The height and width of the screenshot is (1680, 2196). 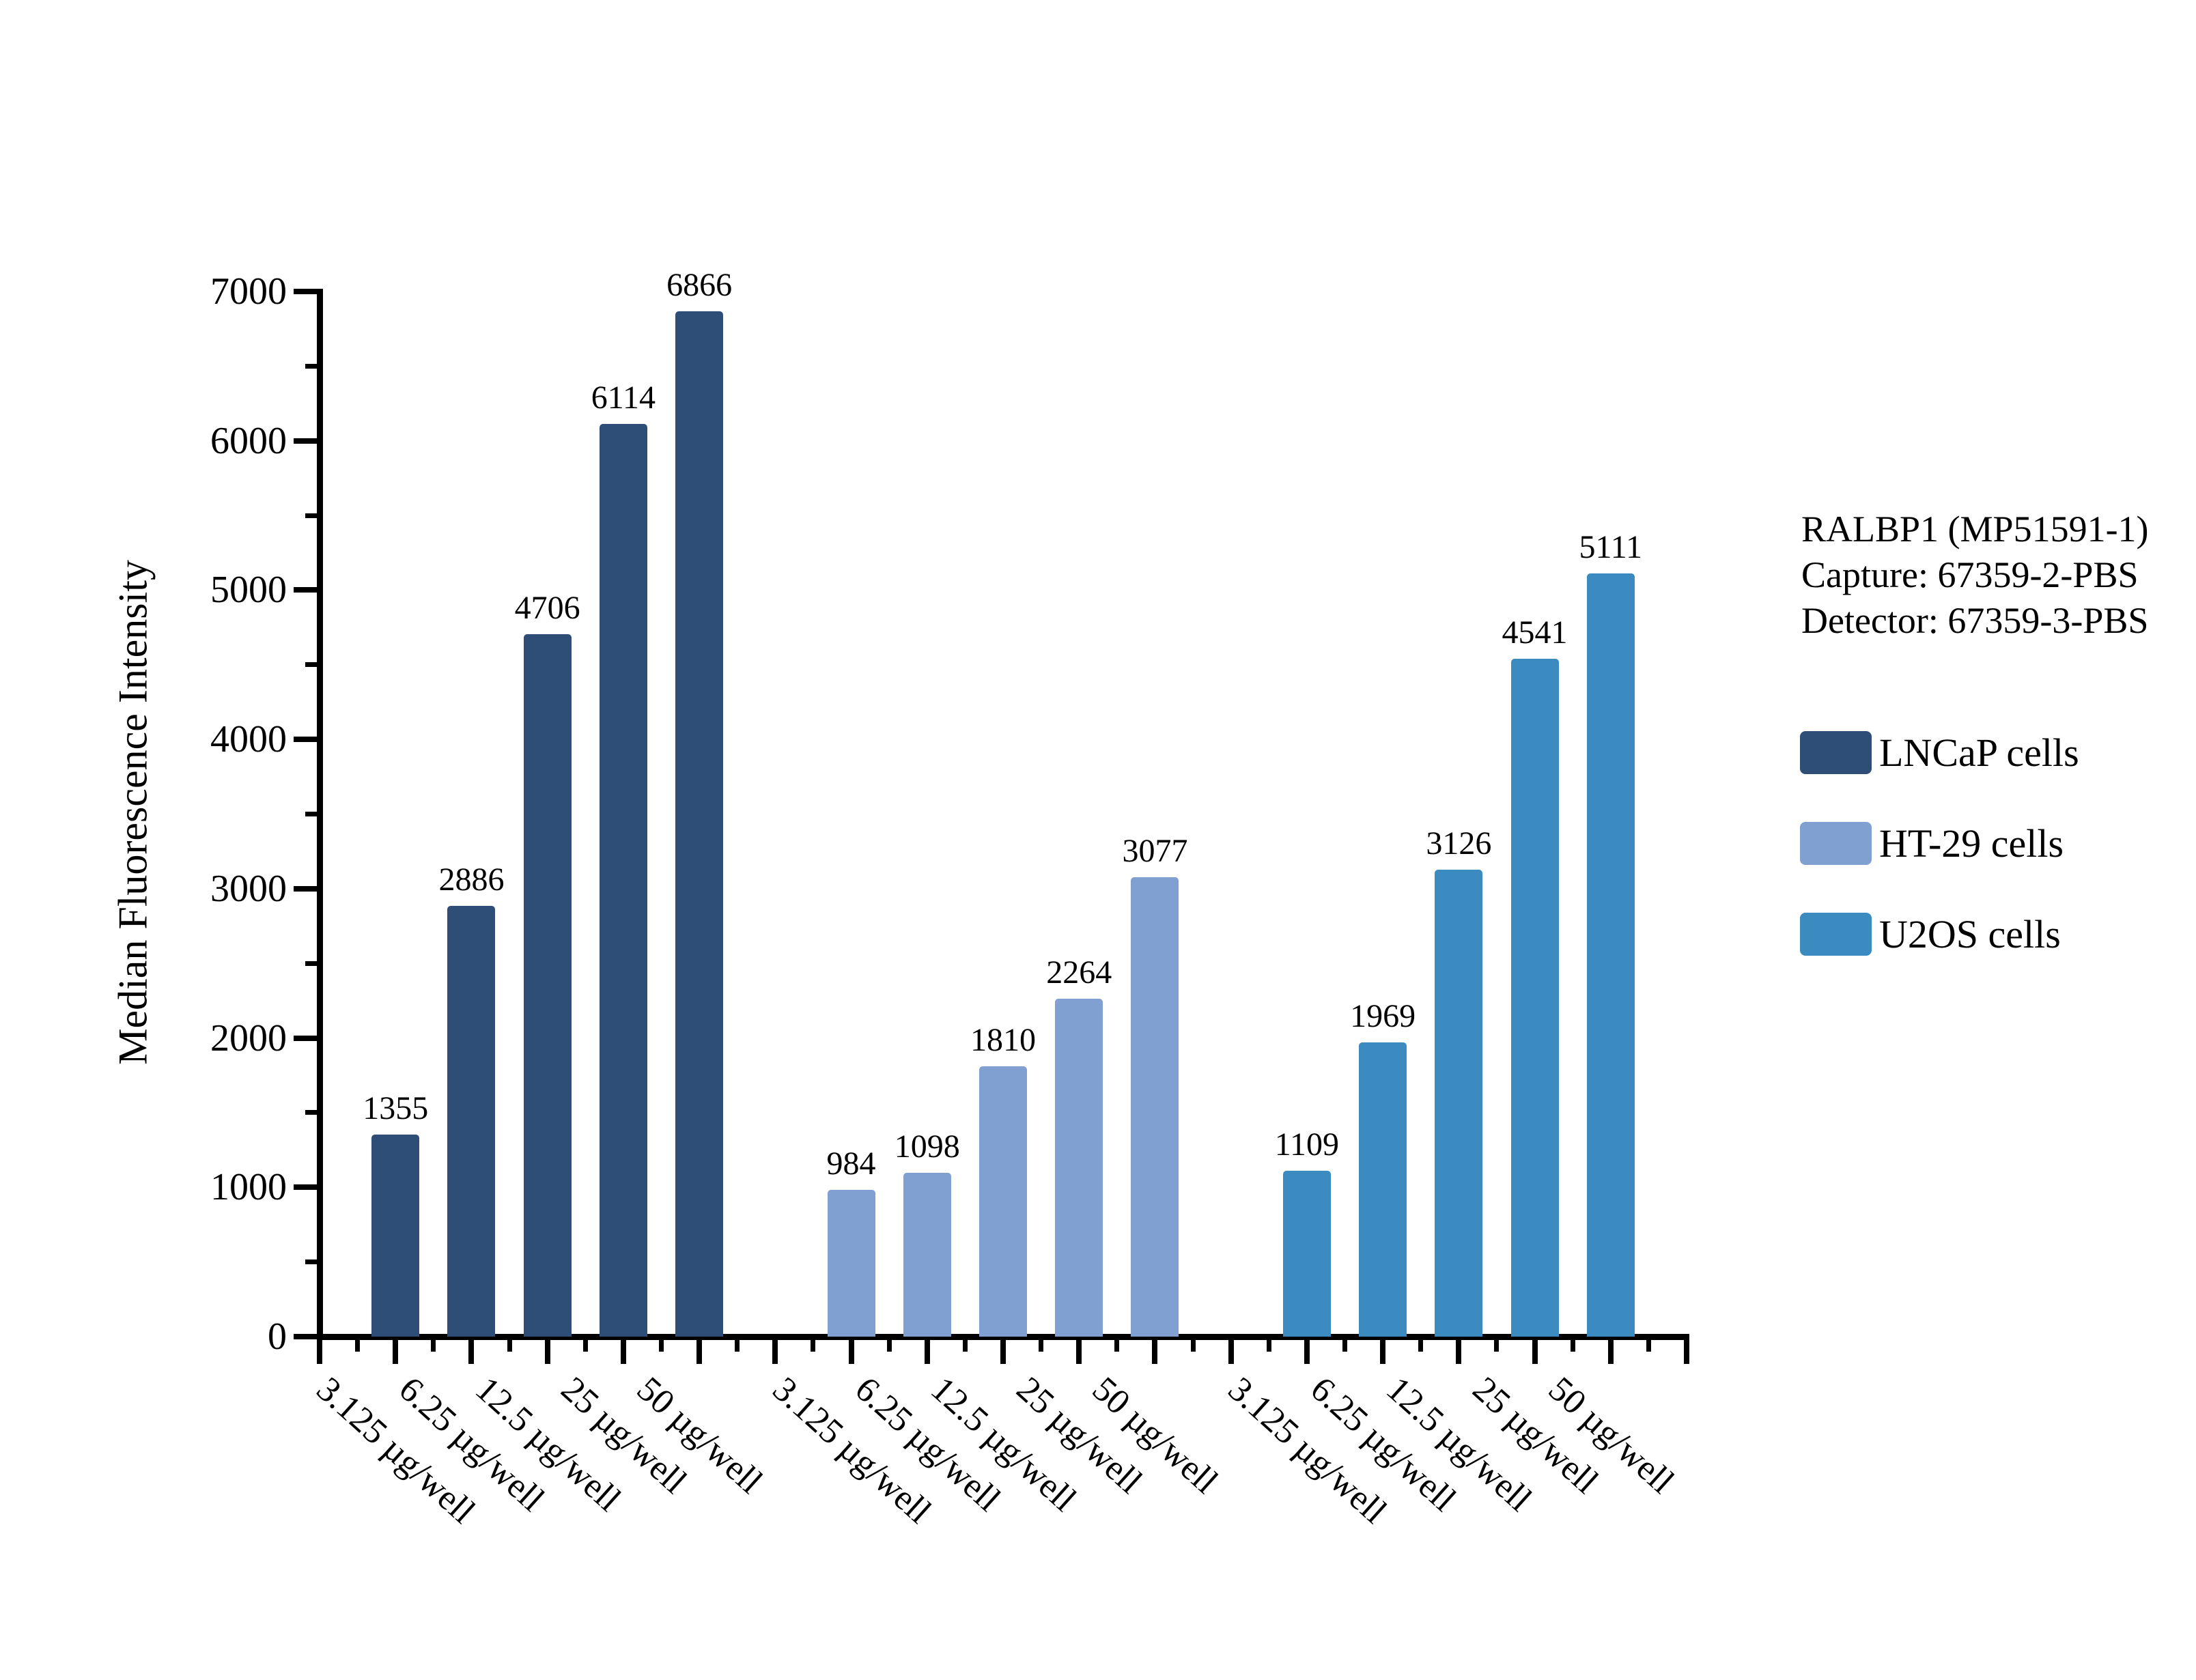 What do you see at coordinates (699, 285) in the screenshot?
I see `bar-value-label: 6866` at bounding box center [699, 285].